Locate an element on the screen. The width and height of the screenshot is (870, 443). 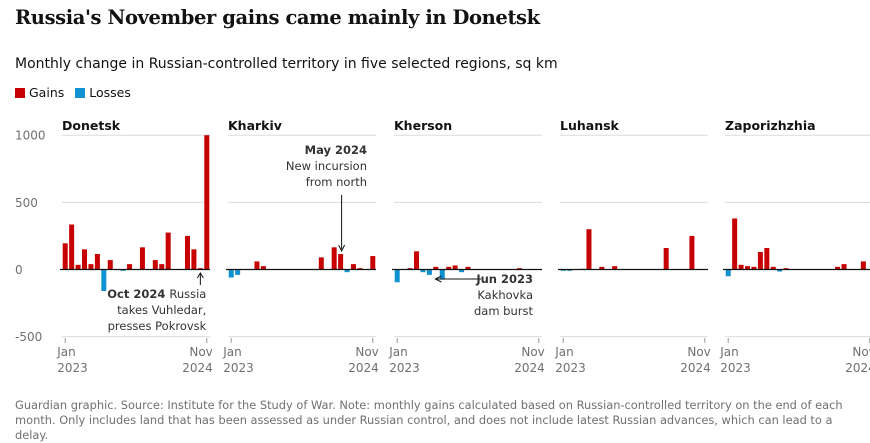
gains-swatch is located at coordinates (20, 92).